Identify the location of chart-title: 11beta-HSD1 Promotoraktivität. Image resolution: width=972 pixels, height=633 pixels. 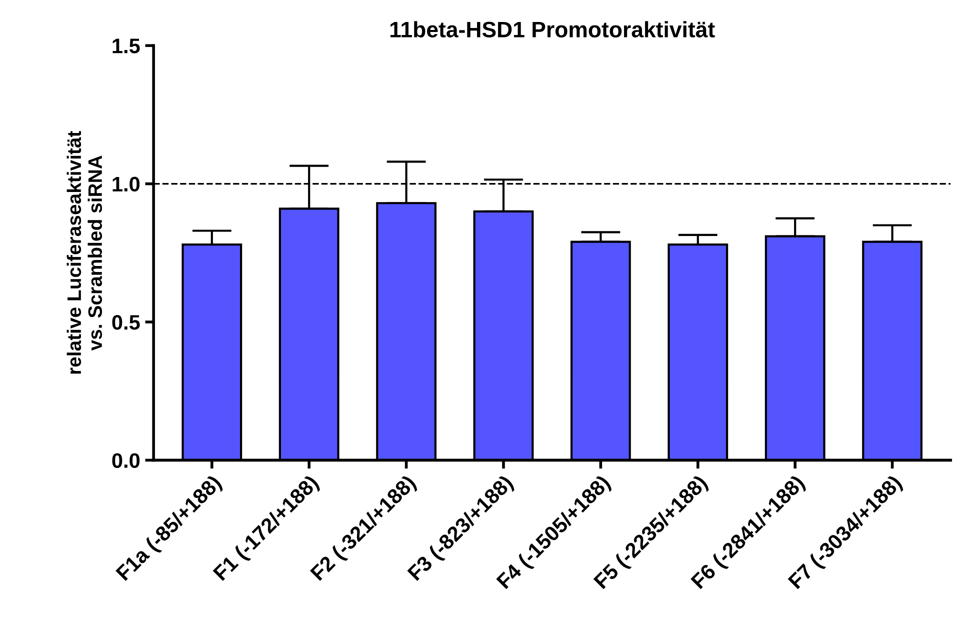
(552, 29).